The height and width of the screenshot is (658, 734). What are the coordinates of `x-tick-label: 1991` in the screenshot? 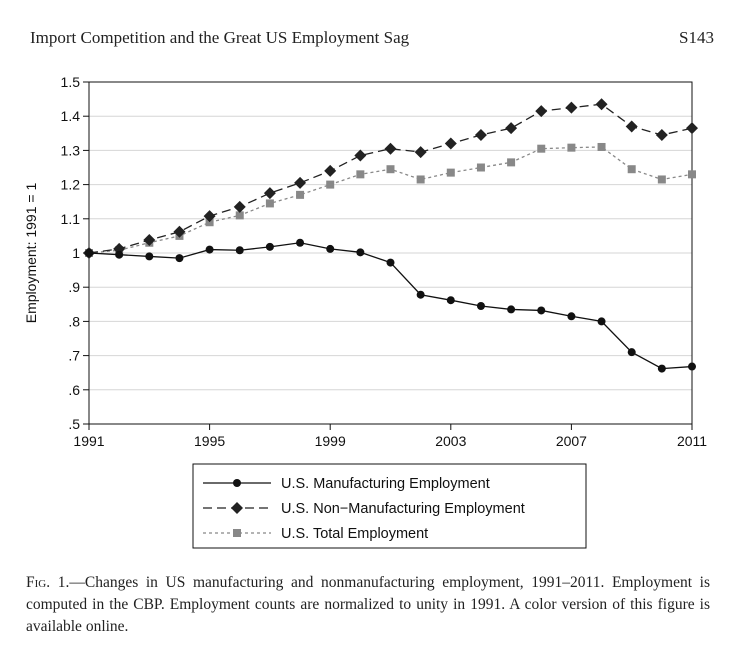 It's located at (88, 441).